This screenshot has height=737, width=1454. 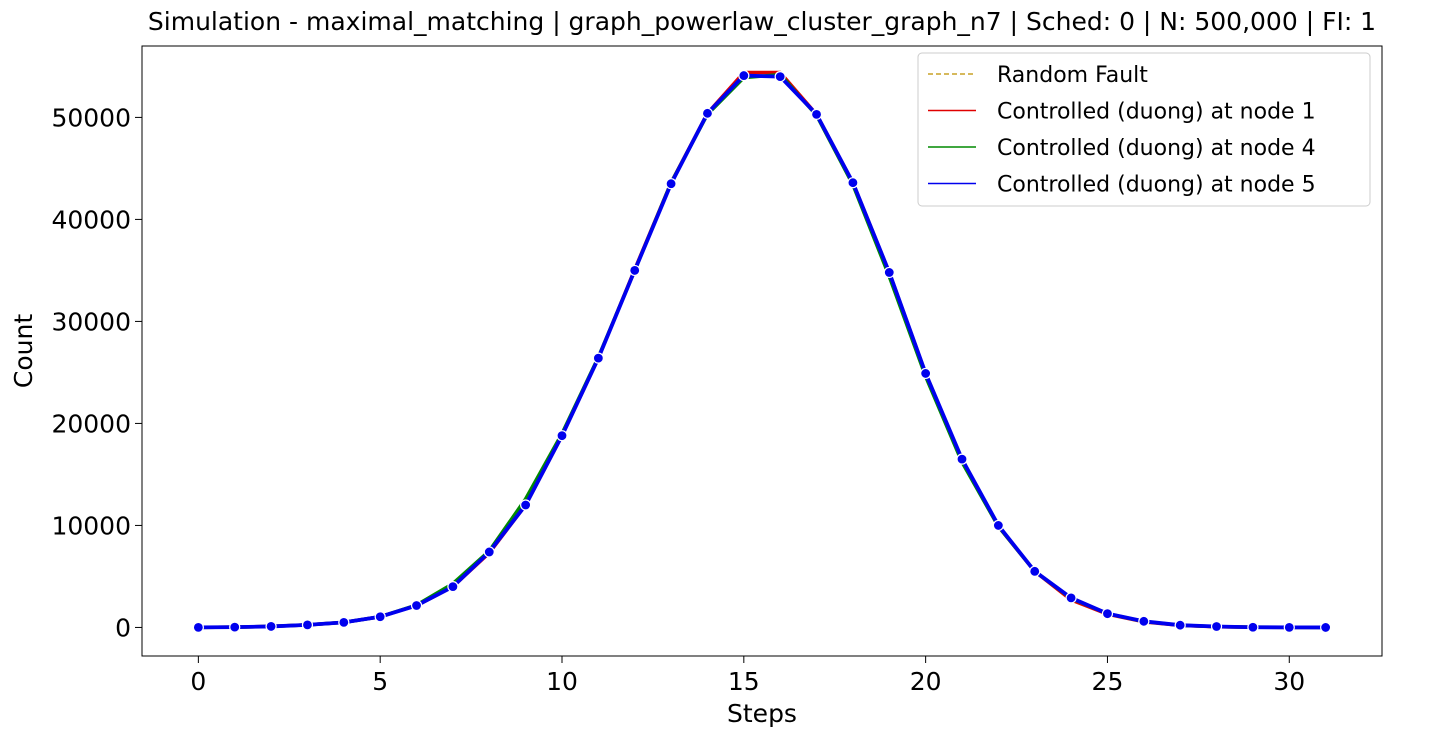 What do you see at coordinates (1108, 681) in the screenshot?
I see `x-tick-label: 25` at bounding box center [1108, 681].